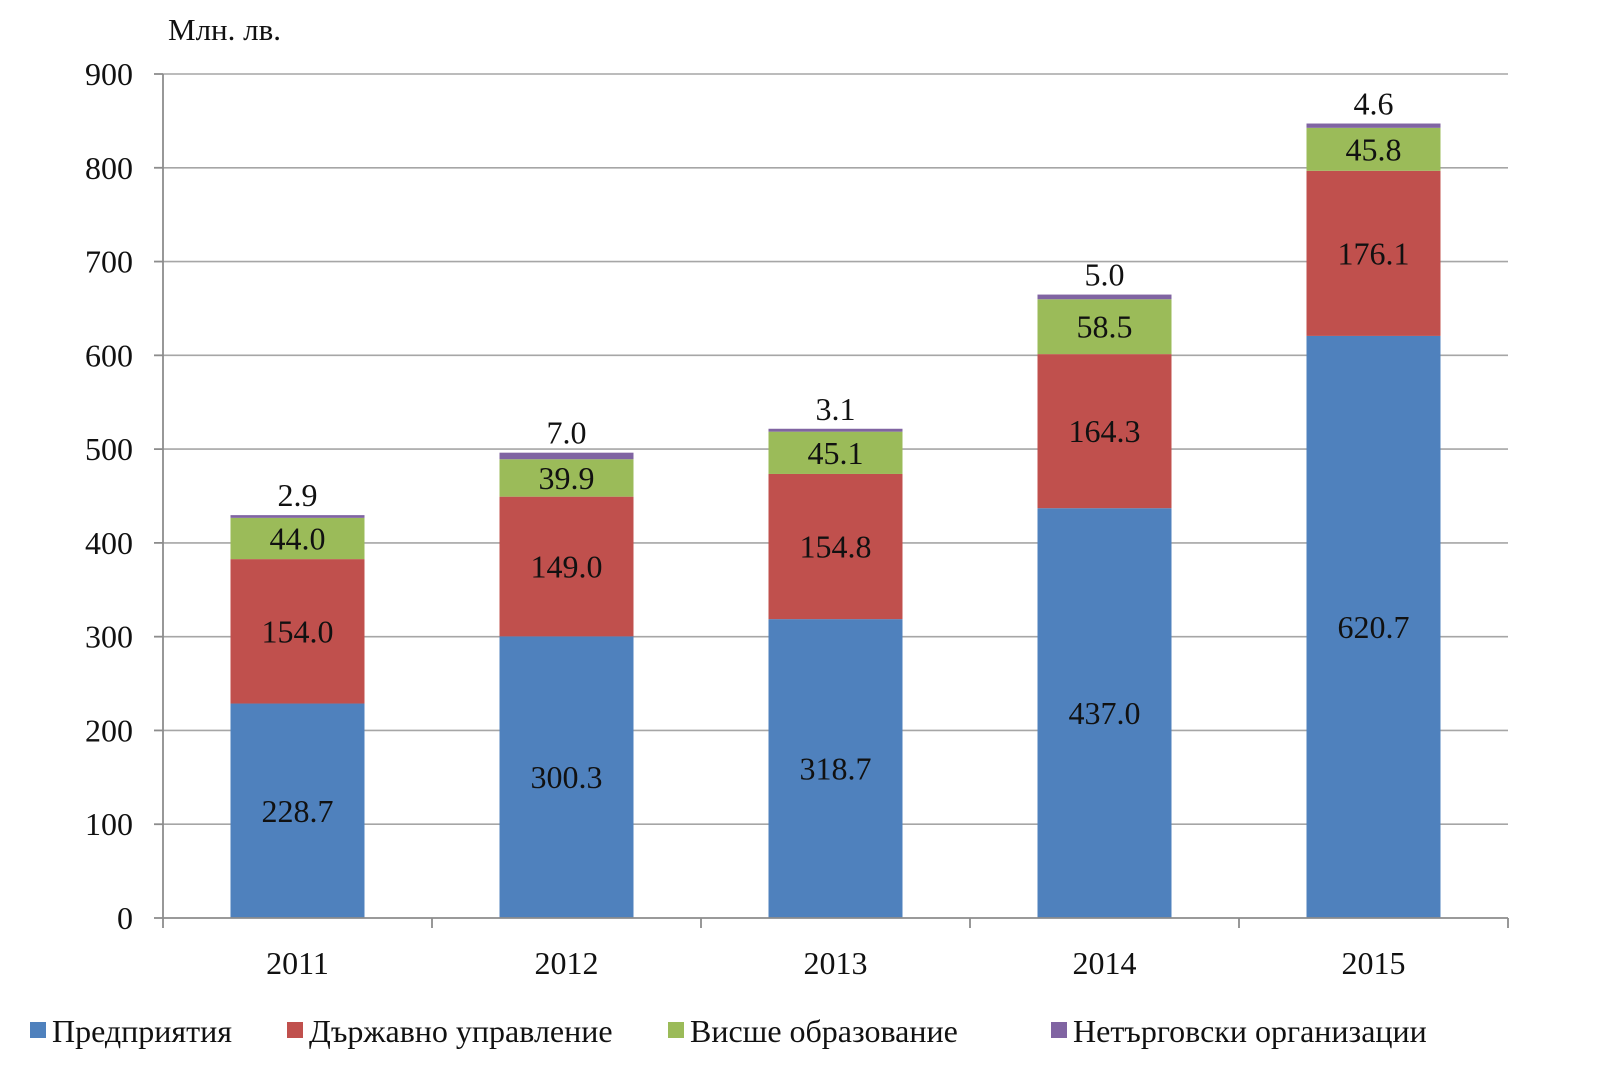 The height and width of the screenshot is (1072, 1600). Describe the element at coordinates (1374, 963) in the screenshot. I see `x-tick-label: 2015` at that location.